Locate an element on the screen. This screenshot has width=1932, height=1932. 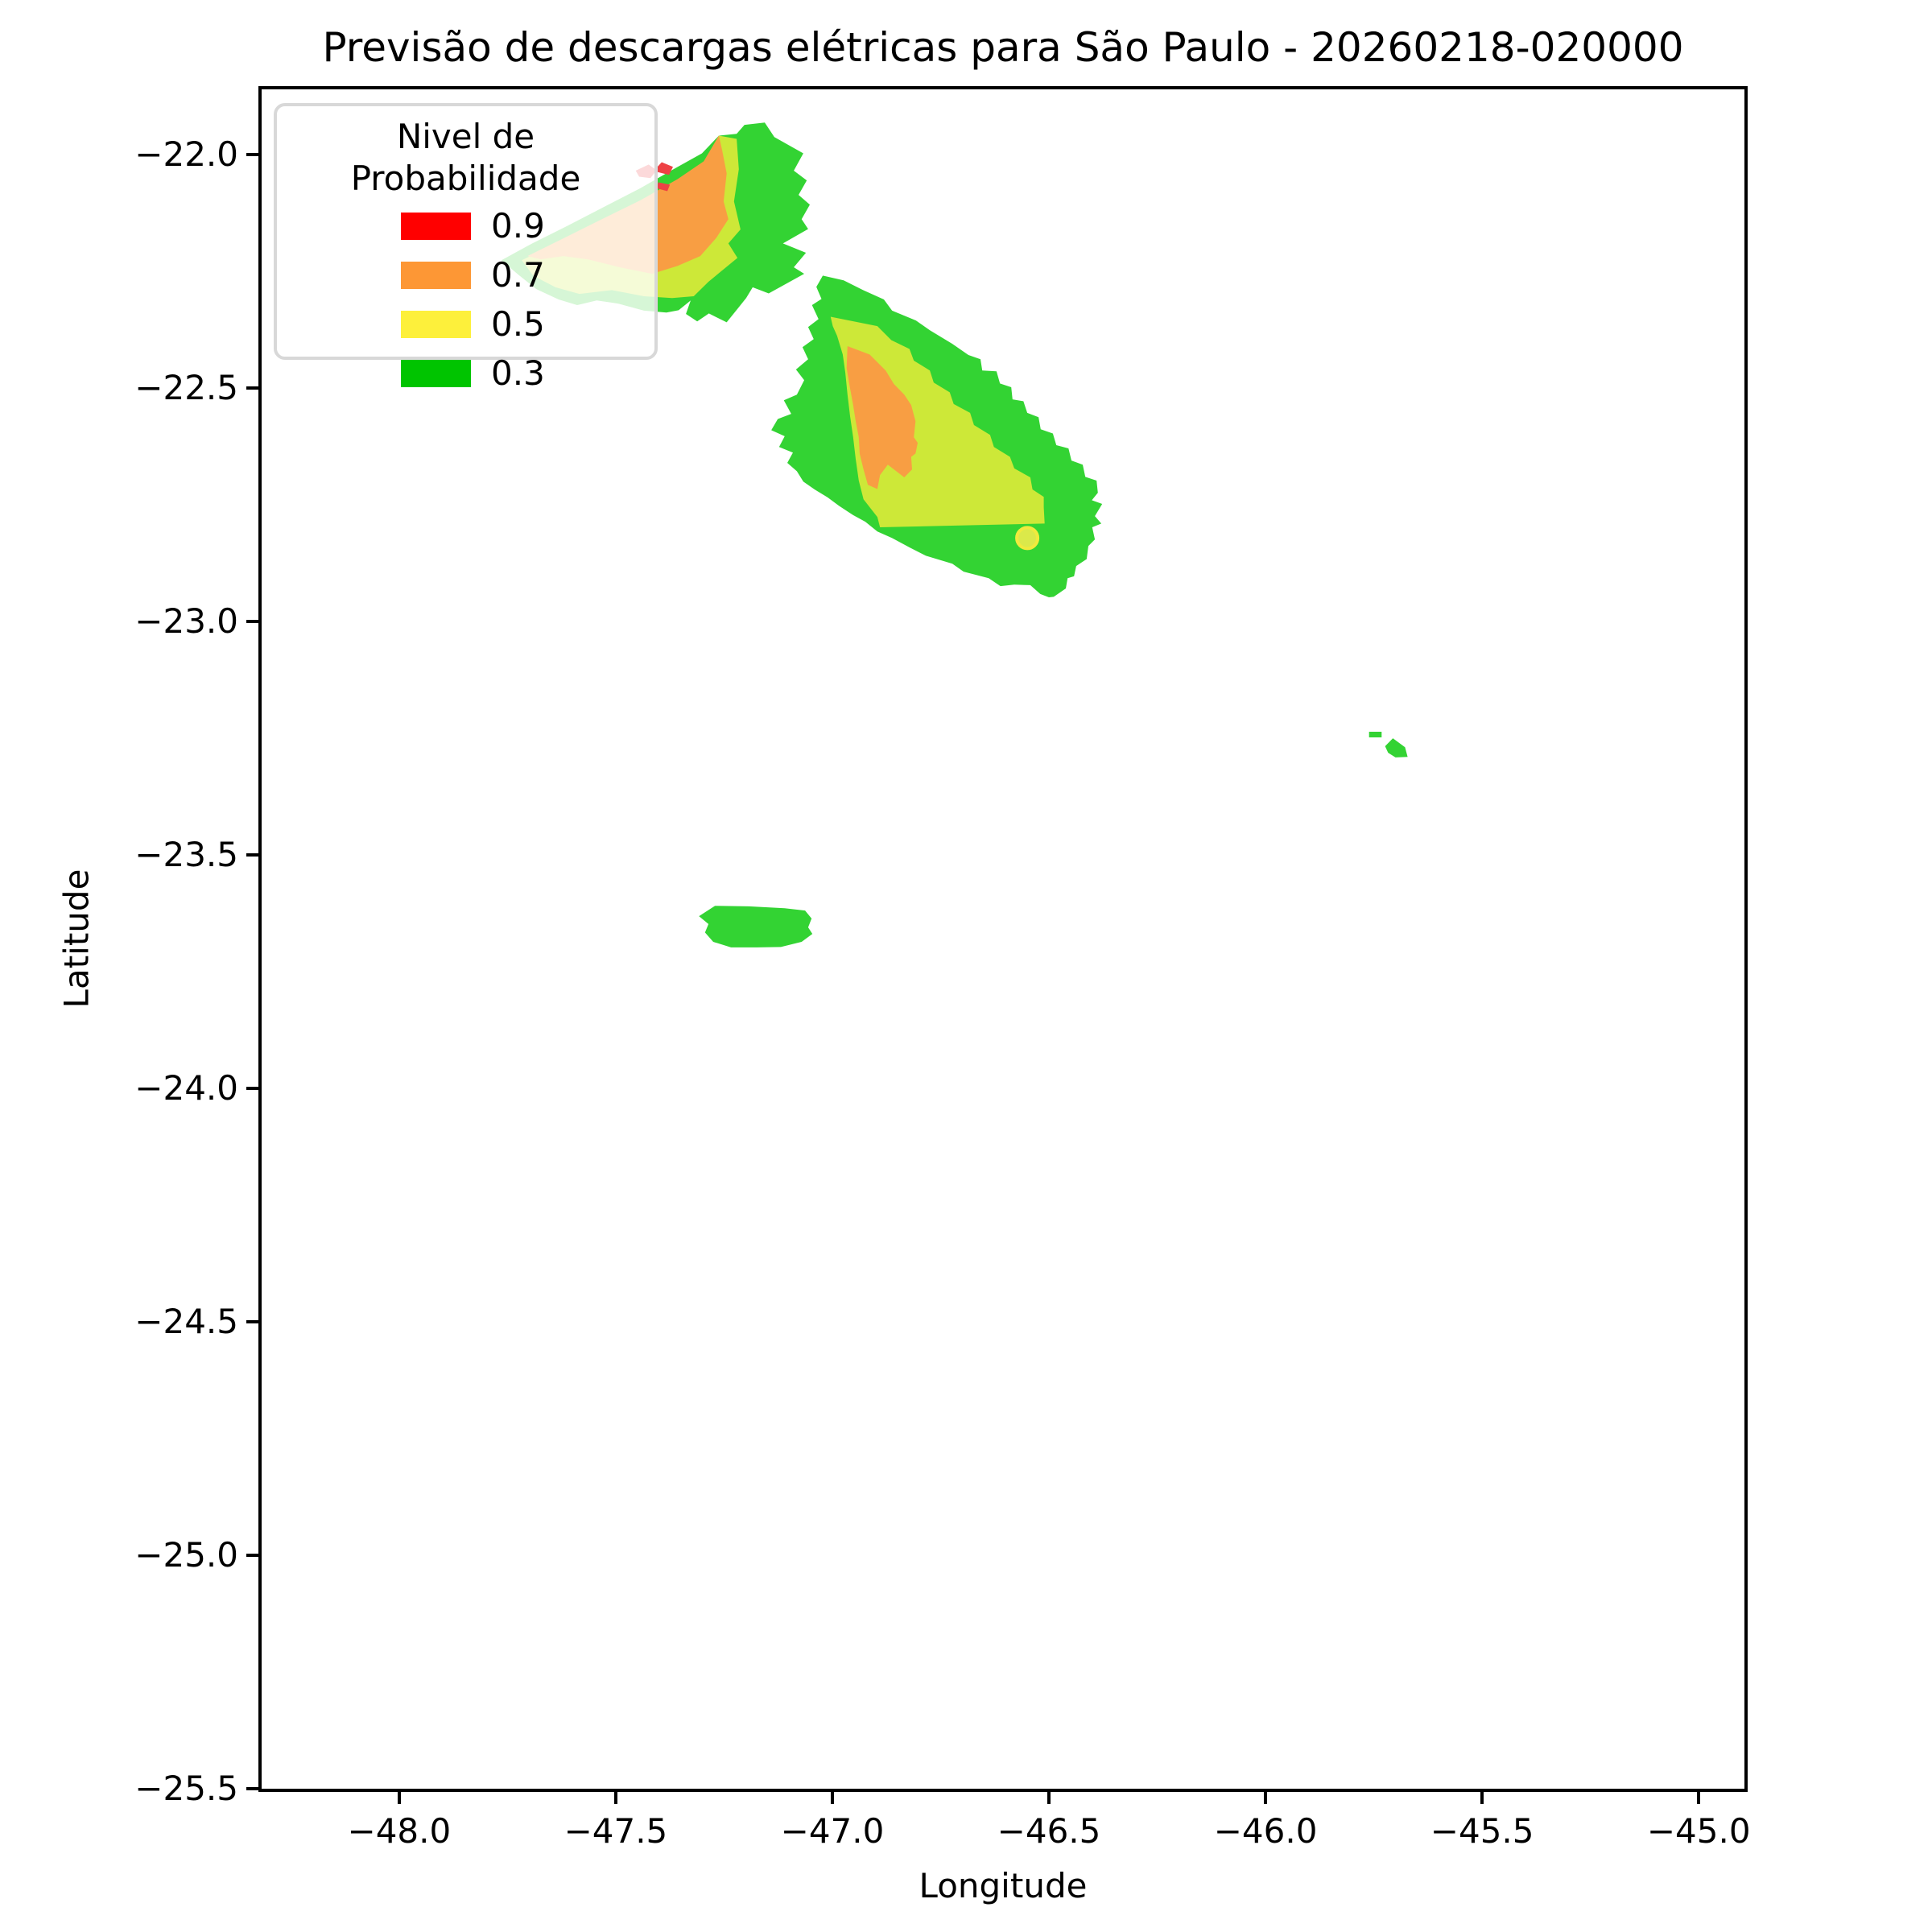
legend-item-label: 0.5 is located at coordinates (518, 324).